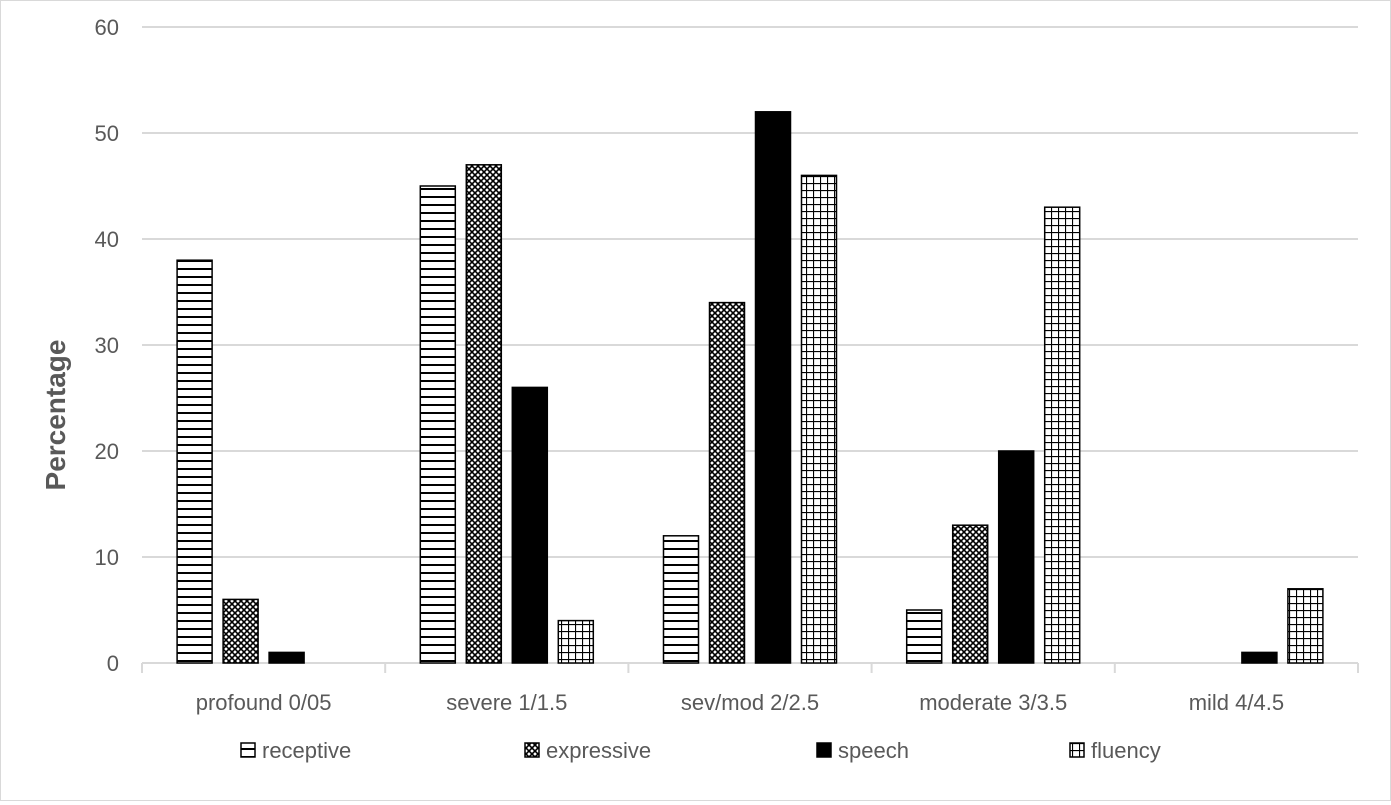 This screenshot has height=805, width=1391. What do you see at coordinates (113, 663) in the screenshot?
I see `y-tick-label: 0` at bounding box center [113, 663].